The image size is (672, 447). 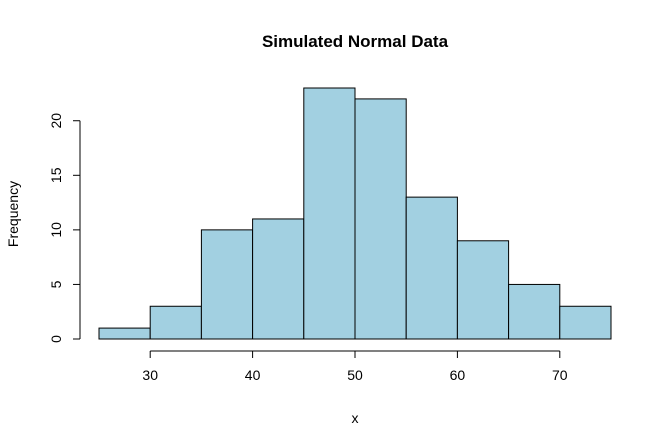 I want to click on x-tick-label: 60, so click(x=458, y=375).